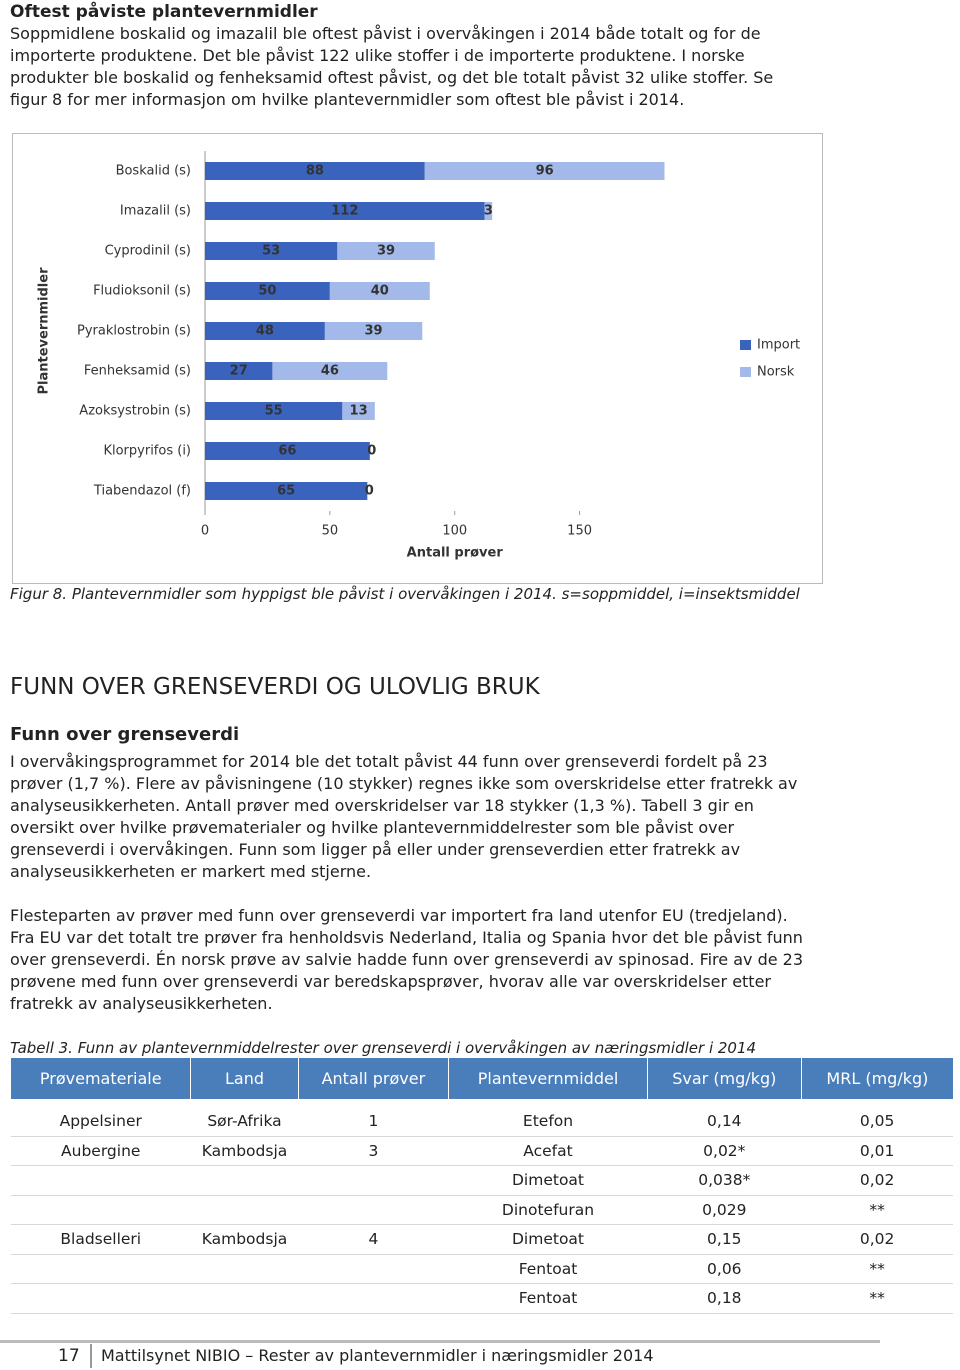 Image resolution: width=960 pixels, height=1370 pixels. I want to click on data-label: 48, so click(265, 331).